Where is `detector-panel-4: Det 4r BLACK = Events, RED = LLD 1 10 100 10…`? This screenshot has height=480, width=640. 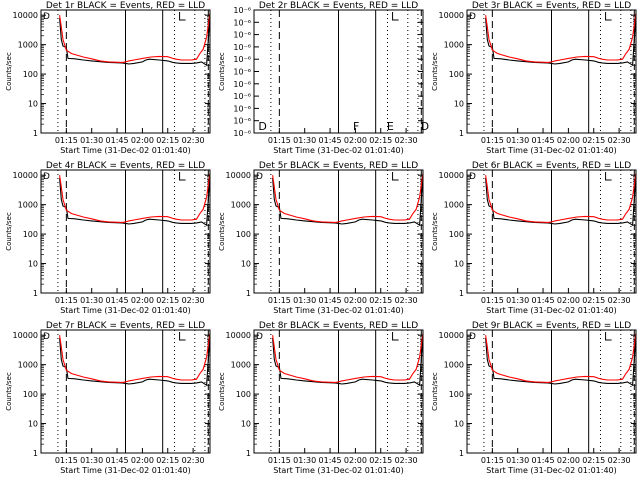
detector-panel-4: Det 4r BLACK = Events, RED = LLD 1 10 100 10… is located at coordinates (108, 238).